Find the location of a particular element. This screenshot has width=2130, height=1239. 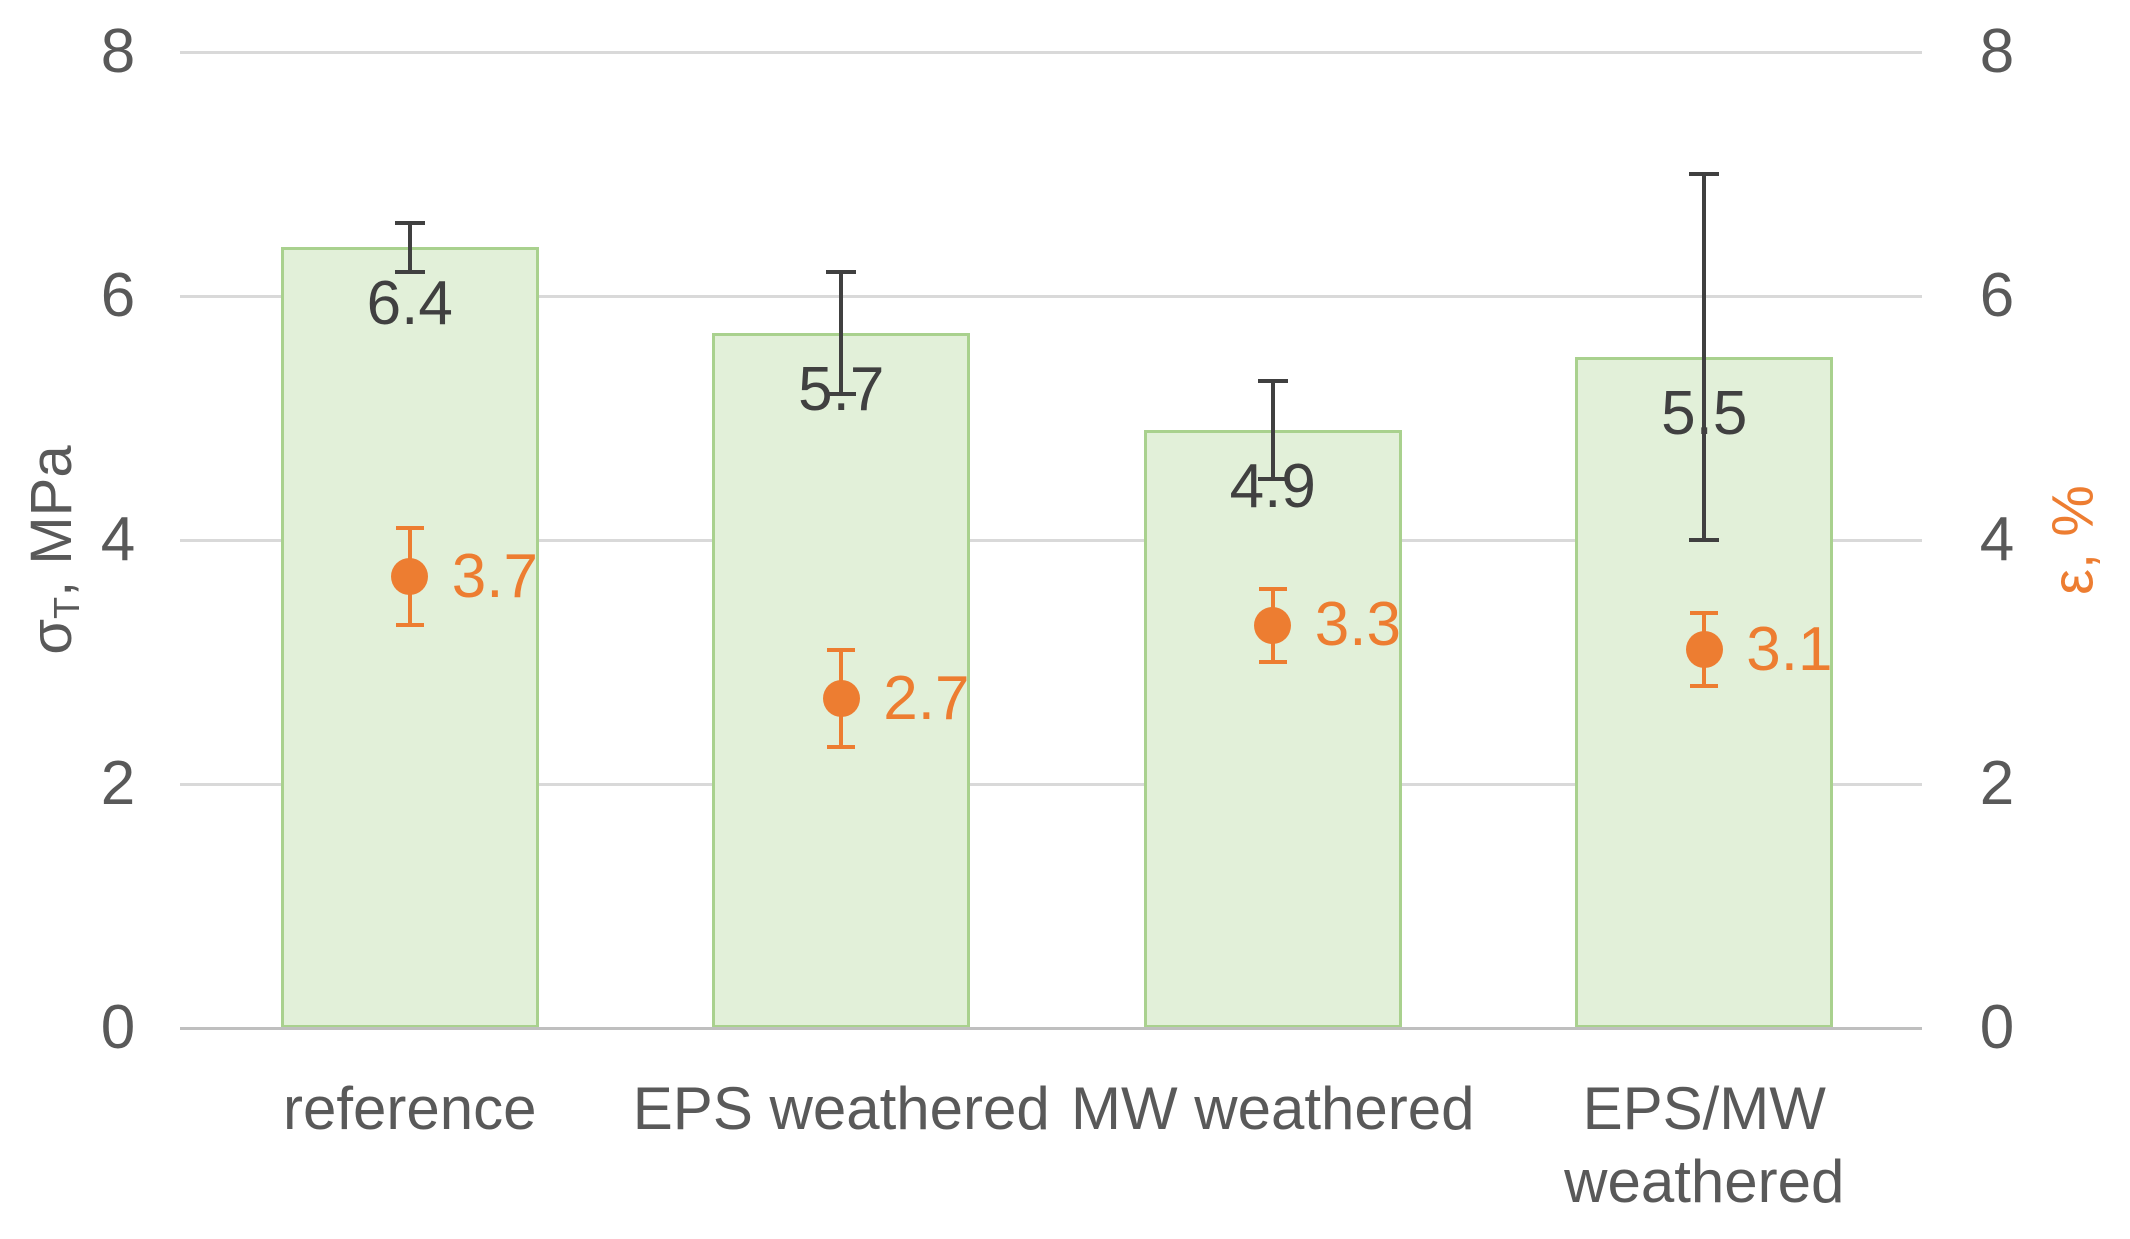

category-label-EPS weathered: EPS weathered is located at coordinates (841, 1108).